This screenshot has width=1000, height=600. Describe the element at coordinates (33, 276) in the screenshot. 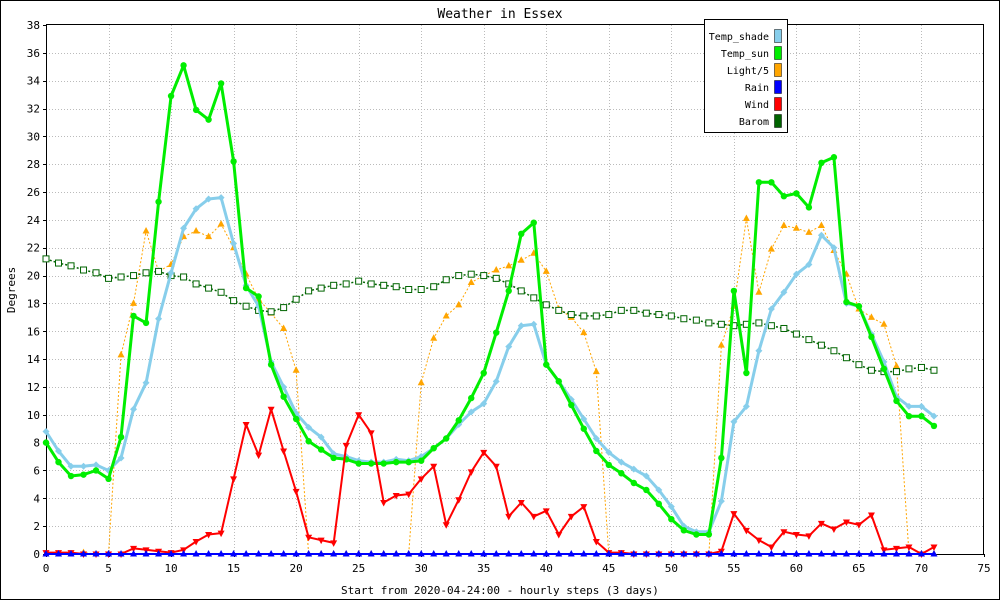

I see `y-tick-label: 20` at that location.